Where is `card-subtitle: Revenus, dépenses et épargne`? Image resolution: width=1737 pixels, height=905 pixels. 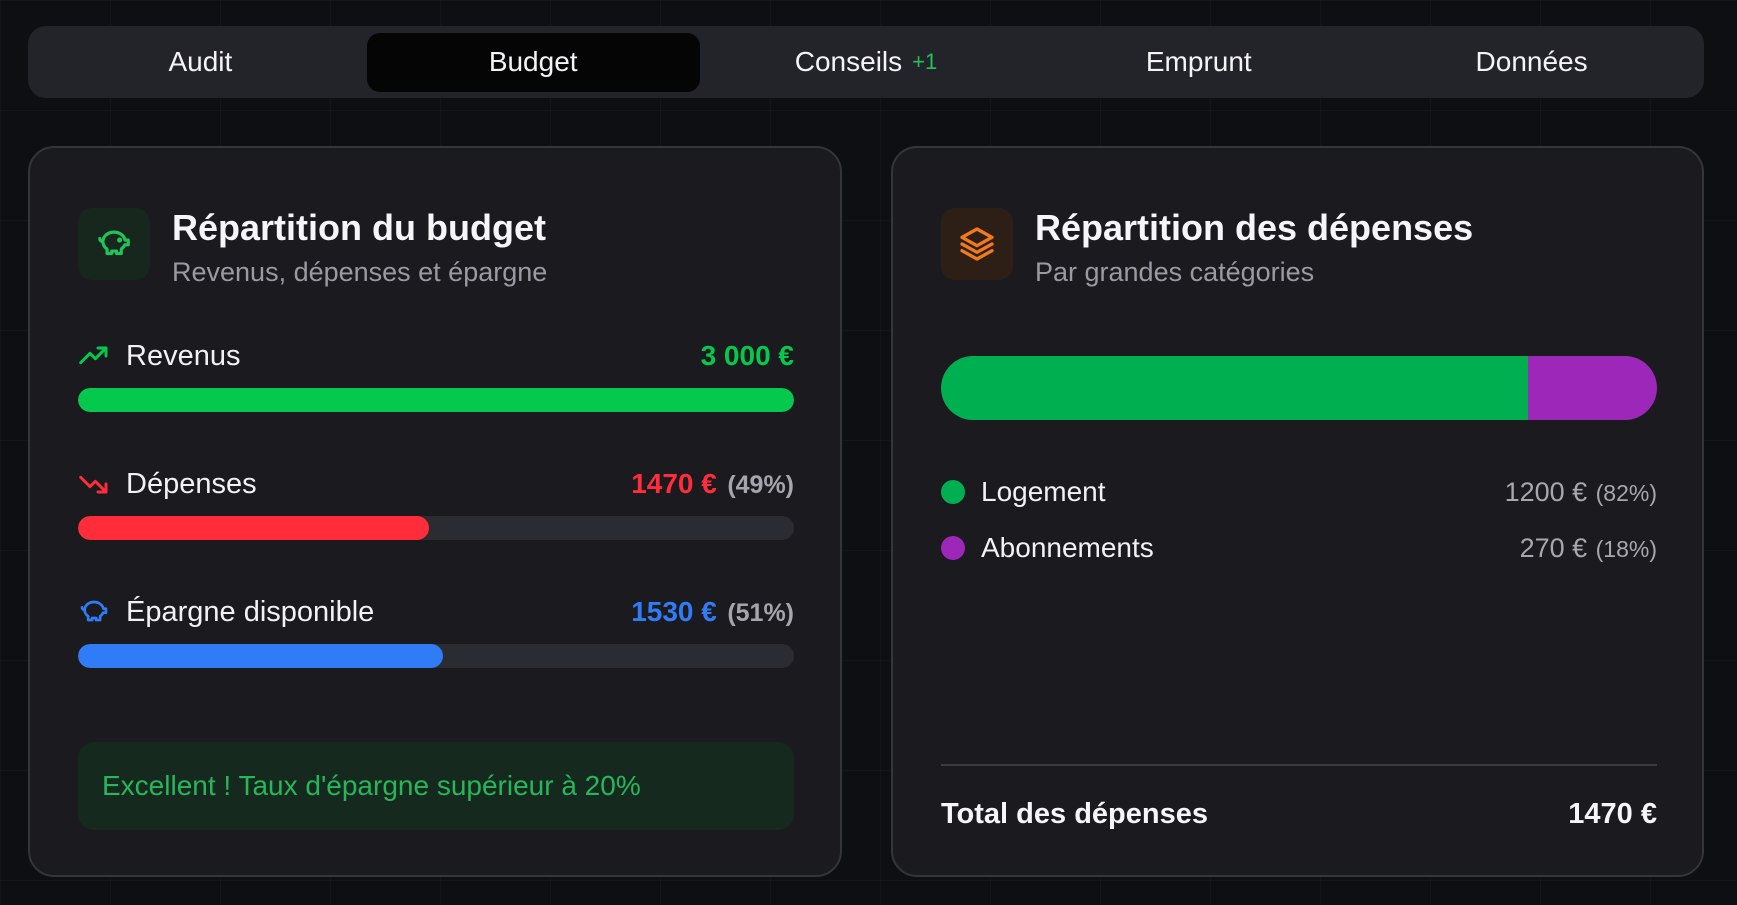
card-subtitle: Revenus, dépenses et épargne is located at coordinates (360, 272).